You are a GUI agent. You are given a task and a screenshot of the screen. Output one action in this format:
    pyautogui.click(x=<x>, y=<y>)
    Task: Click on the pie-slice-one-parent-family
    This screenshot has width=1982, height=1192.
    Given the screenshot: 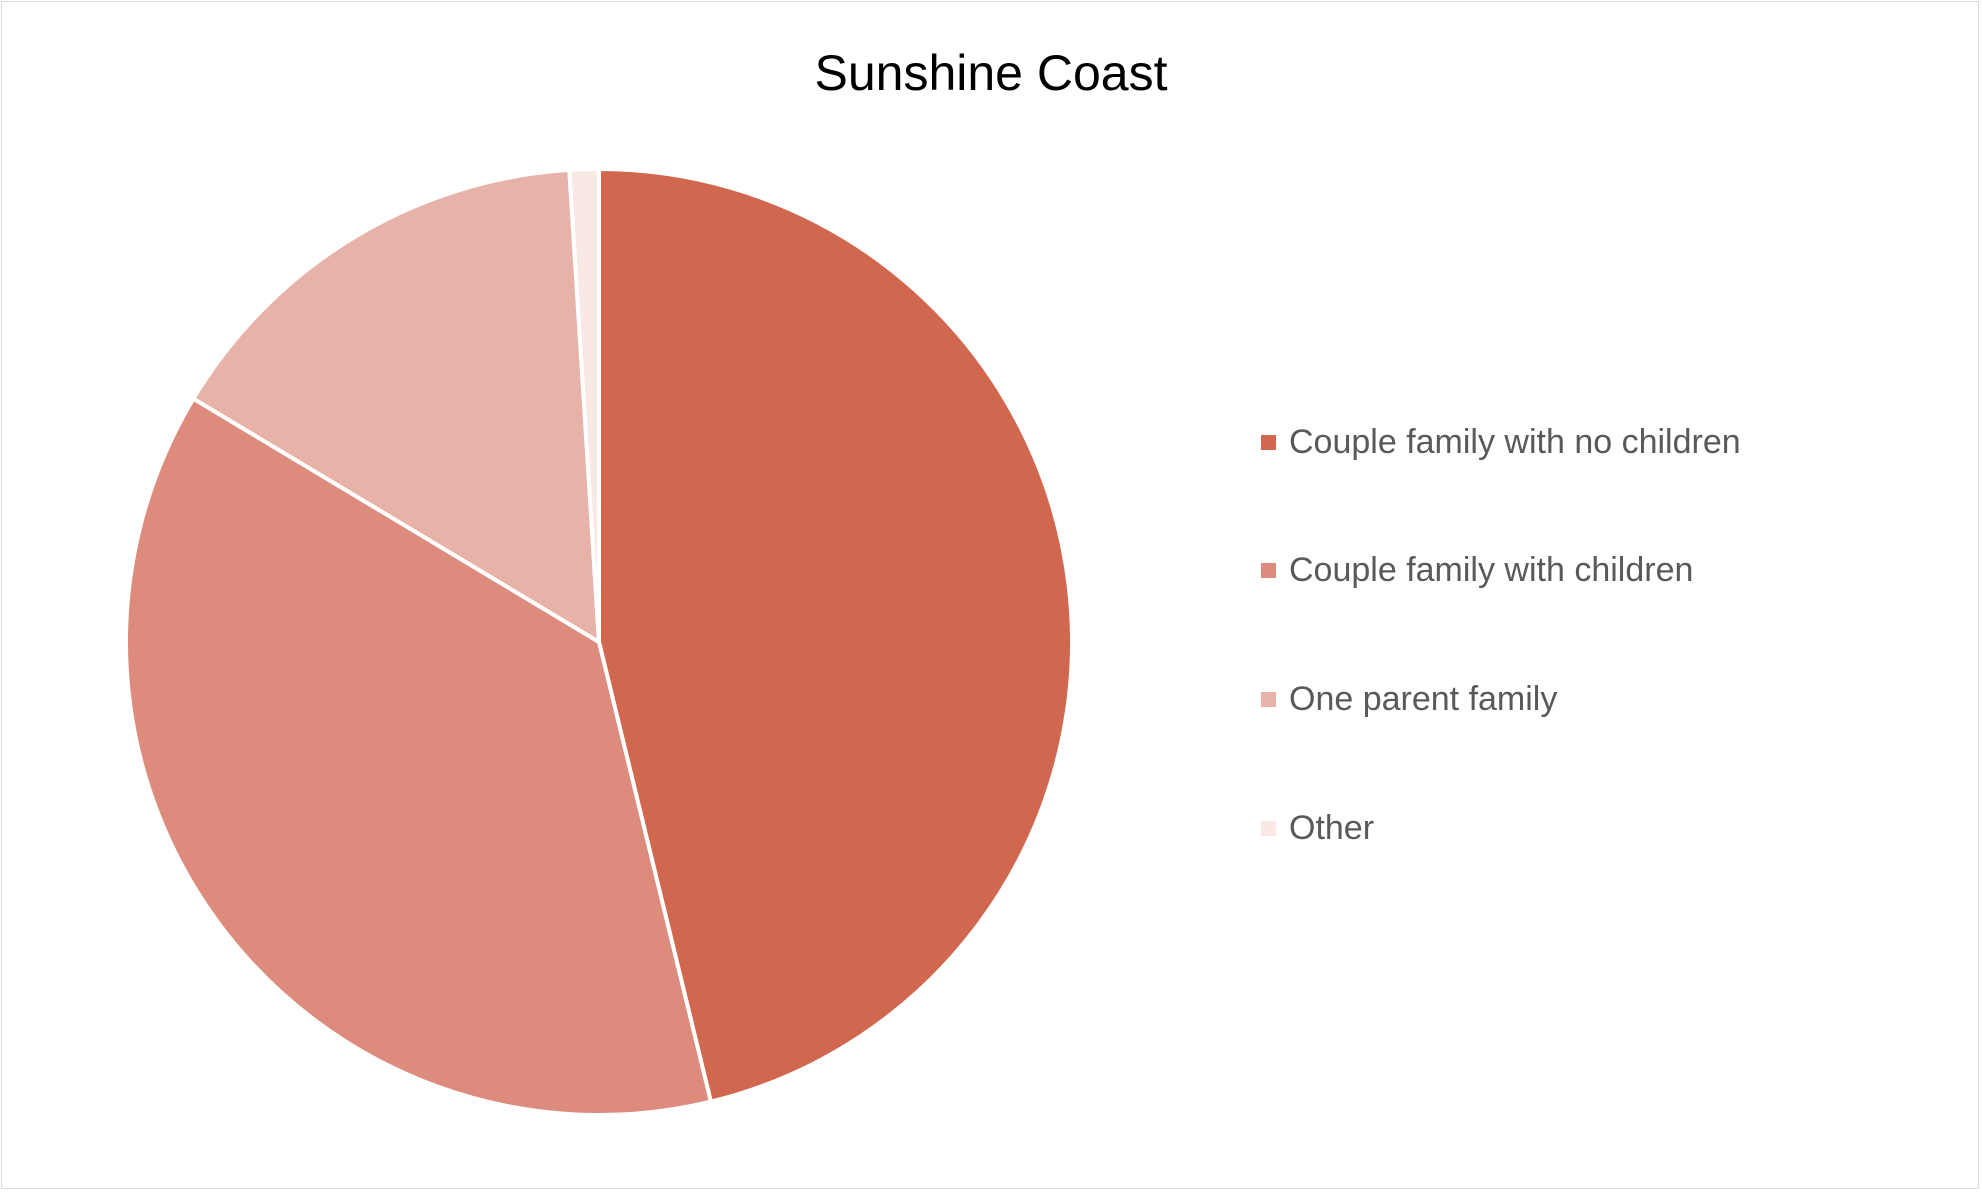 What is the action you would take?
    pyautogui.click(x=396, y=406)
    